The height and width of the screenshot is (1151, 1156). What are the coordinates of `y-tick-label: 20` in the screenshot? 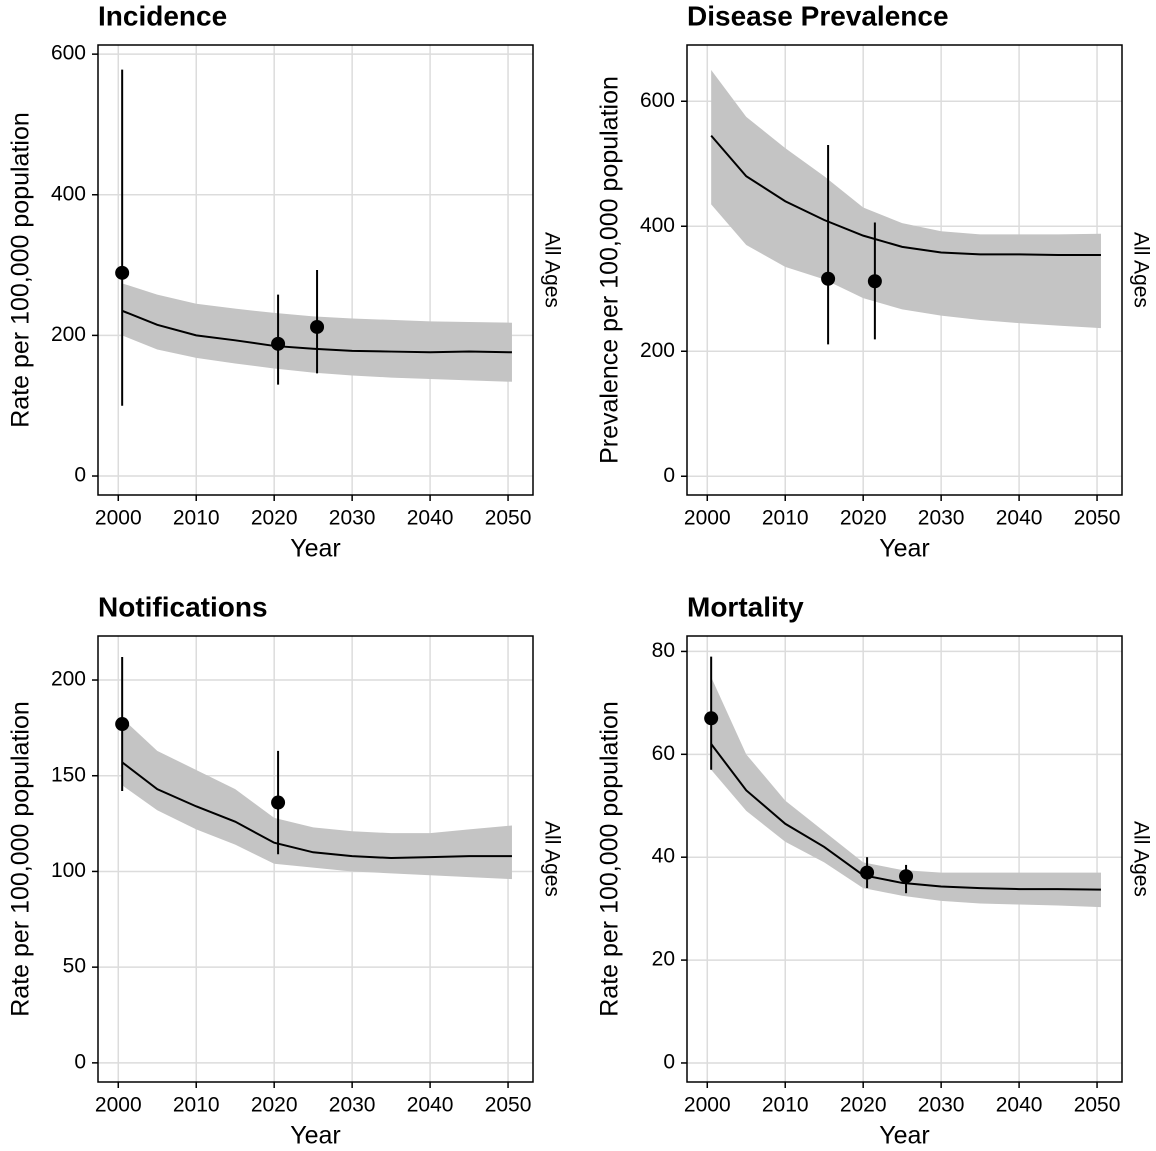 It's located at (663, 959).